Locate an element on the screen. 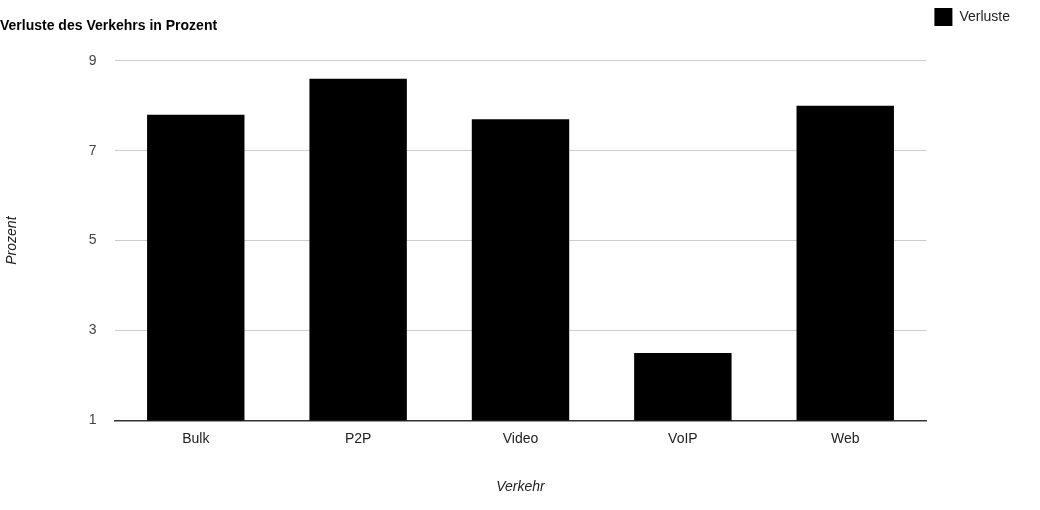 Image resolution: width=1040 pixels, height=510 pixels. y-tick-label: 3 is located at coordinates (92, 329).